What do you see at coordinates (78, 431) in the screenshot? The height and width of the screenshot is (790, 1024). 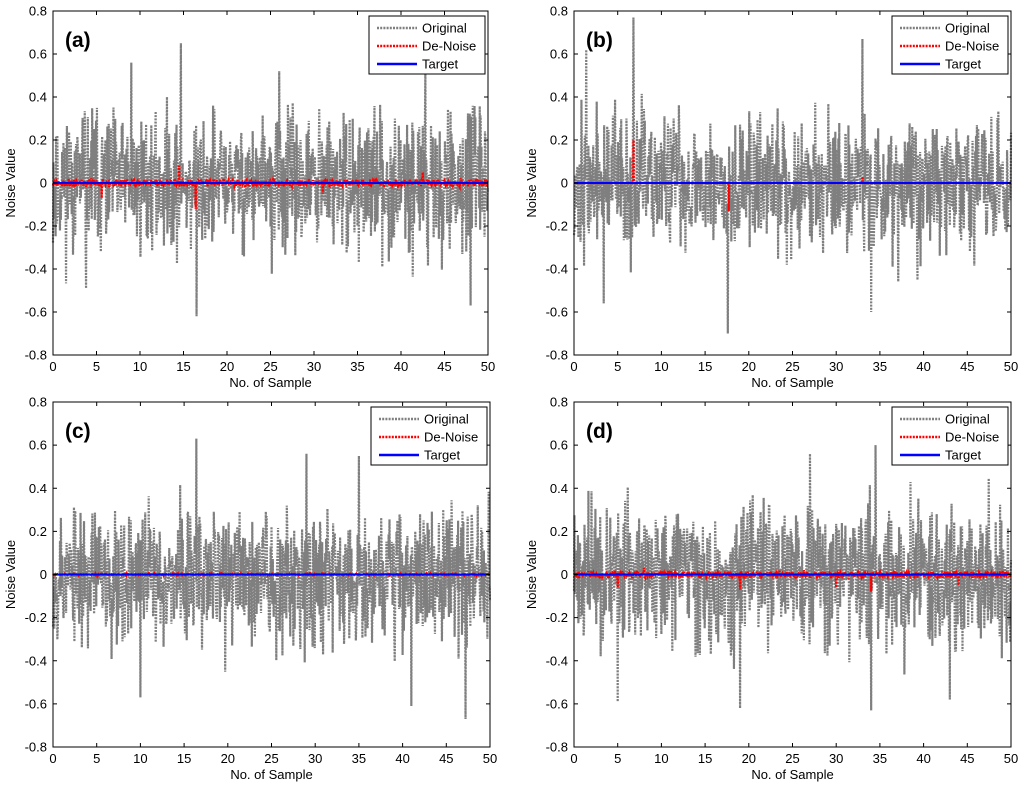 I see `panel-label: (c)` at bounding box center [78, 431].